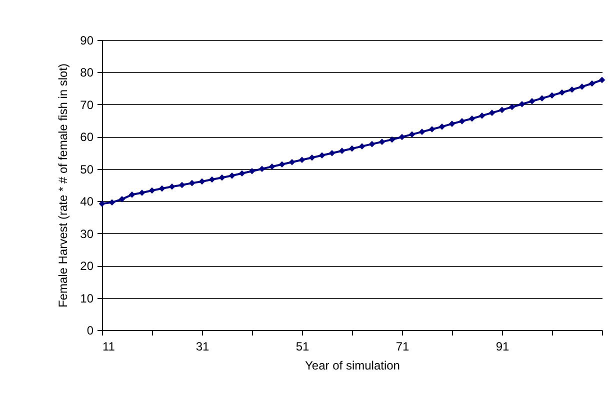 The height and width of the screenshot is (408, 614). Describe the element at coordinates (63, 185) in the screenshot. I see `y-axis-title: Female Harvest (rate * # of female fish in slot)` at that location.